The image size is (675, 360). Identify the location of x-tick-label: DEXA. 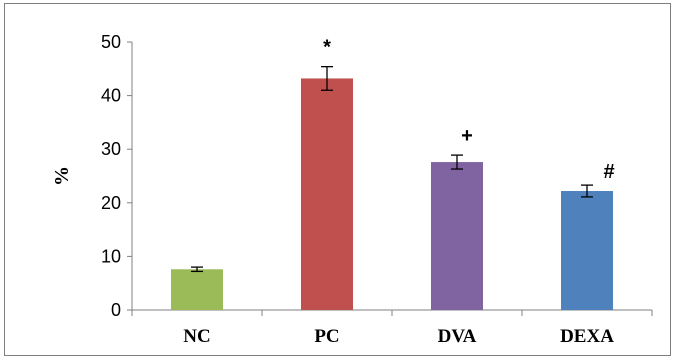
(587, 336).